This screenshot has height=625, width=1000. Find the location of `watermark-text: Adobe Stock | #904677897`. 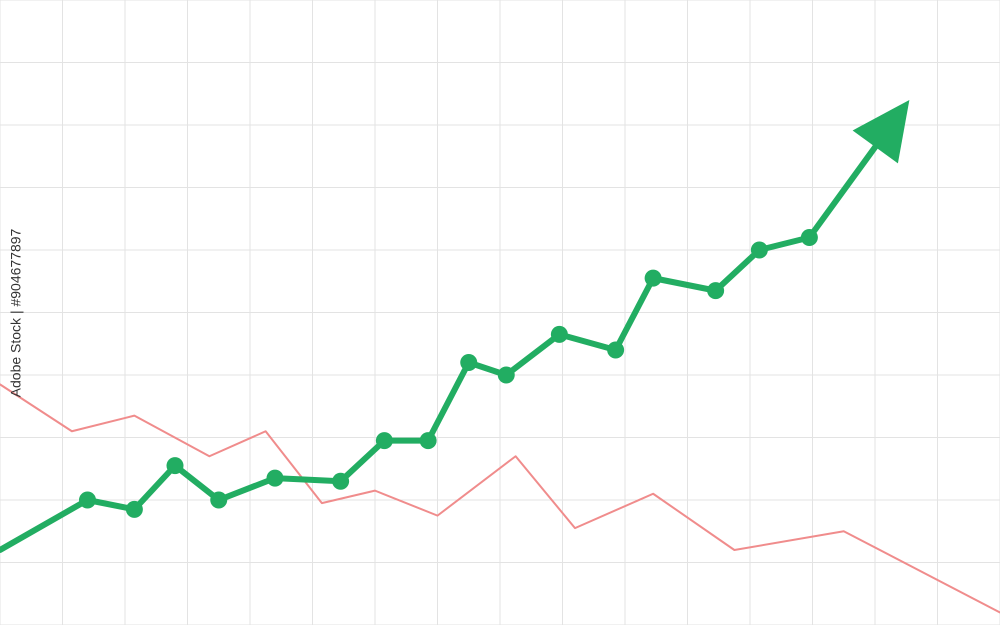

watermark-text: Adobe Stock | #904677897 is located at coordinates (15, 312).